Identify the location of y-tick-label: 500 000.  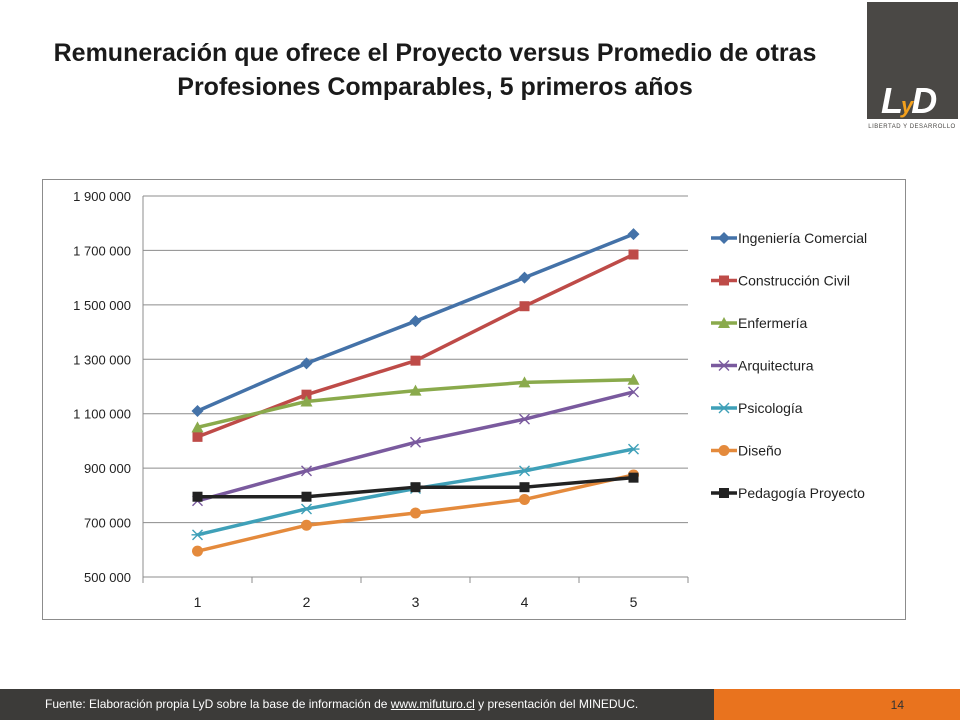
(107, 577).